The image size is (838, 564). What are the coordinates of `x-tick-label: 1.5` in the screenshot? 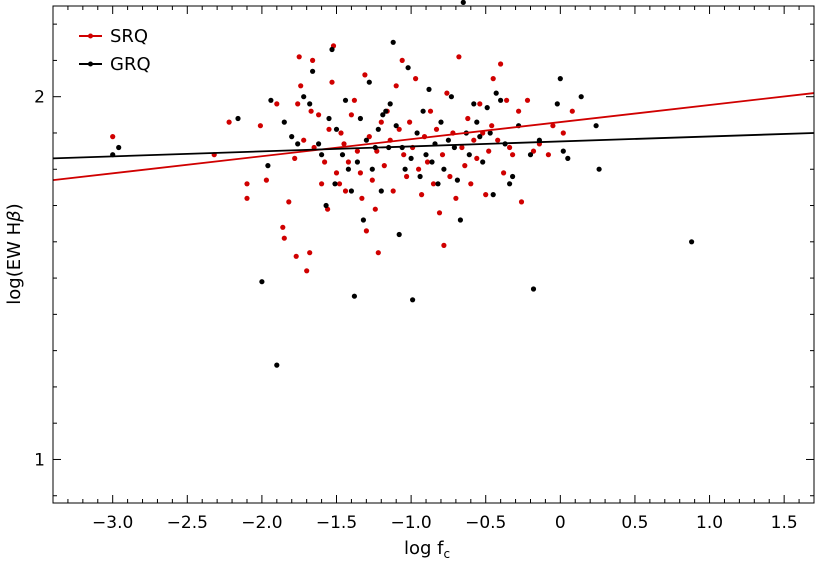 It's located at (784, 523).